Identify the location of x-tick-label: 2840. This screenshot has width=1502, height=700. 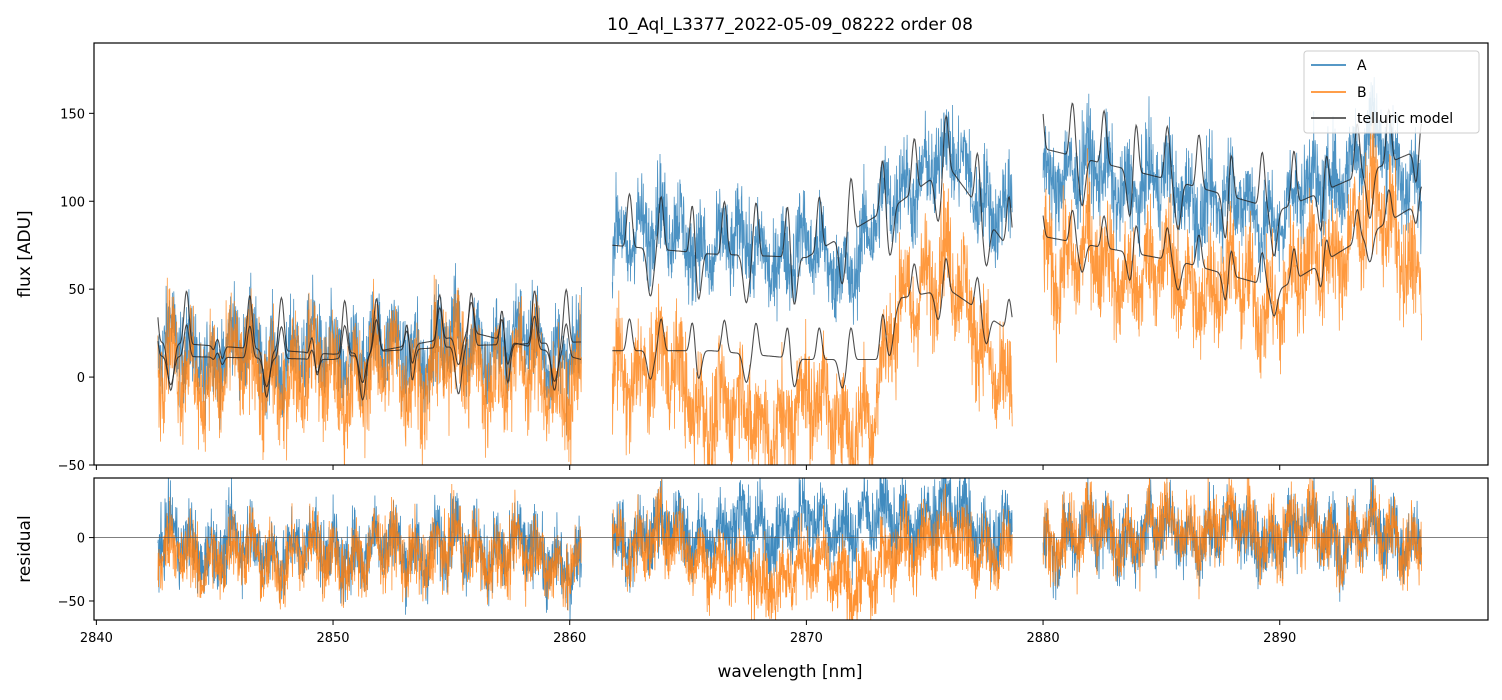
(96, 638).